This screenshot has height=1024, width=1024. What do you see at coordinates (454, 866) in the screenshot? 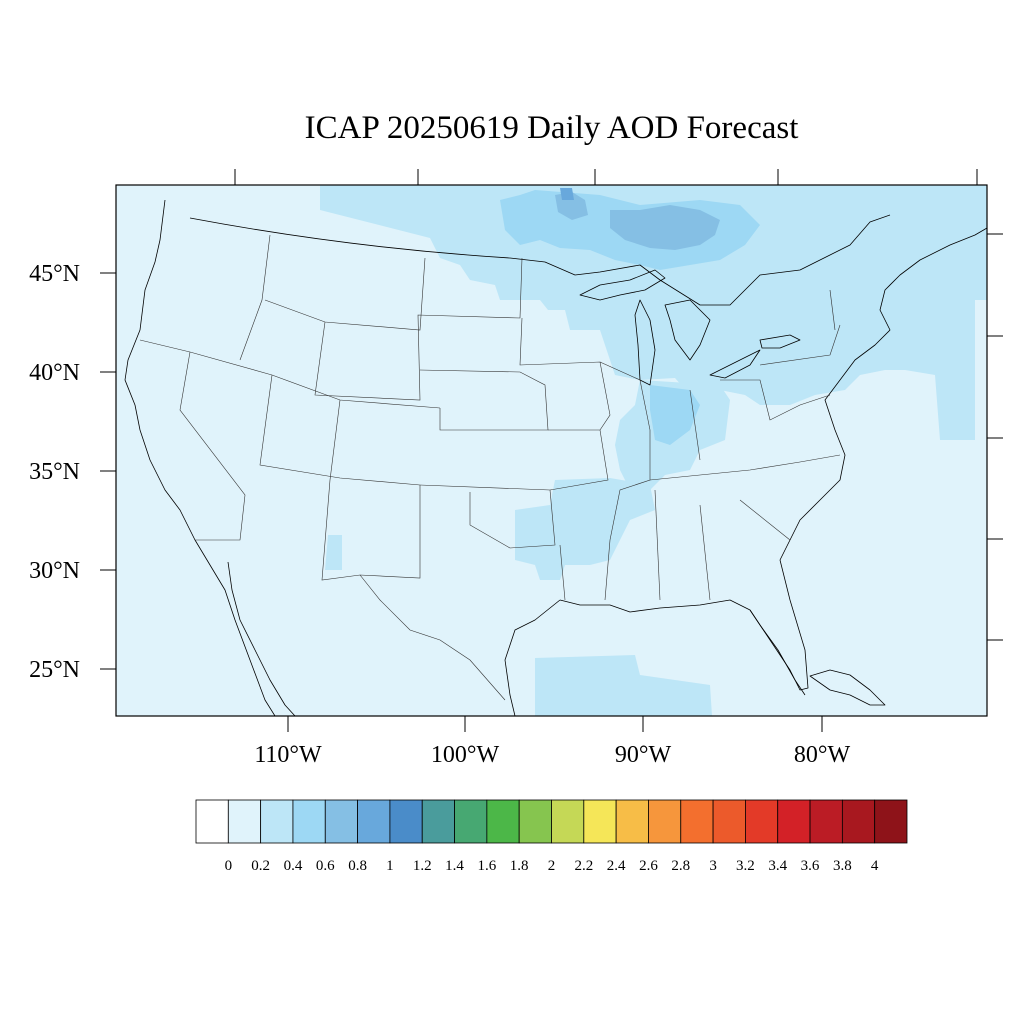
I see `colorbar-tick-label: 1.4` at bounding box center [454, 866].